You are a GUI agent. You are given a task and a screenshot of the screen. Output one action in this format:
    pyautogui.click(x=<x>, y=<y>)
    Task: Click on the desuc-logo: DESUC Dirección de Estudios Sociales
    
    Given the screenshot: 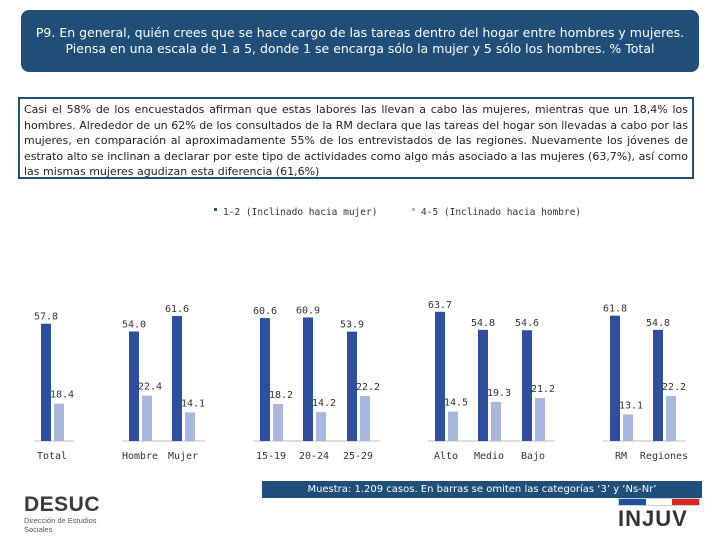 What is the action you would take?
    pyautogui.click(x=79, y=516)
    